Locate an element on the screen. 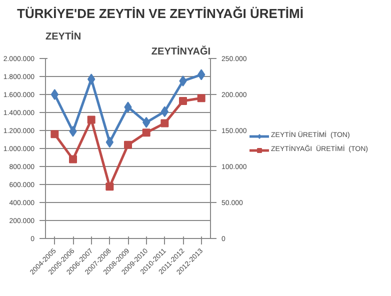 This screenshot has width=391, height=296. chart-title: TÜRKİYE'DE ZEYTİN VE ZEYTİNYAĞI ÜRETİMİ is located at coordinates (160, 14).